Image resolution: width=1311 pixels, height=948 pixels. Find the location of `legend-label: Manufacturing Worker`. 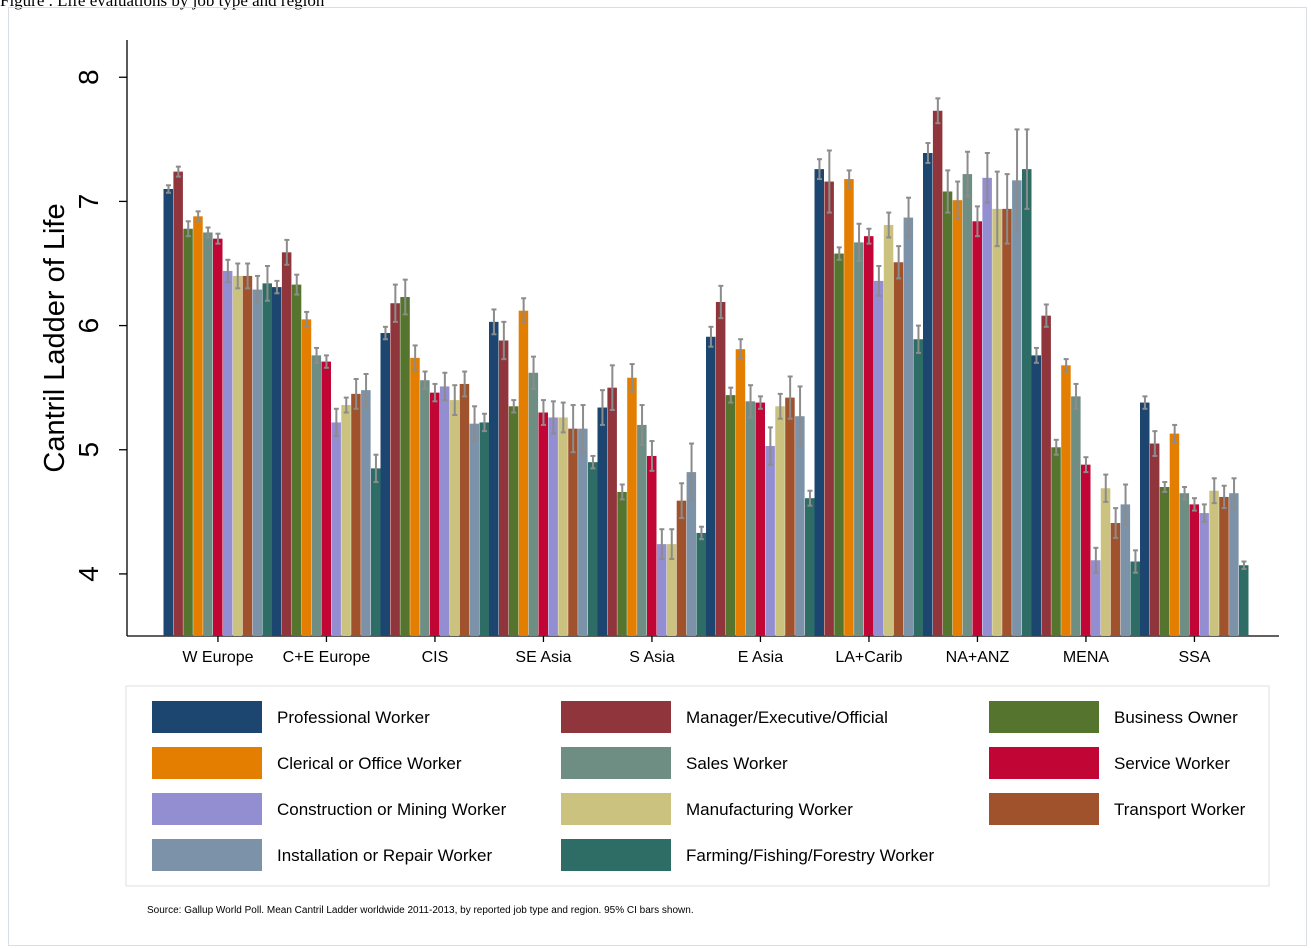

legend-label: Manufacturing Worker is located at coordinates (769, 809).